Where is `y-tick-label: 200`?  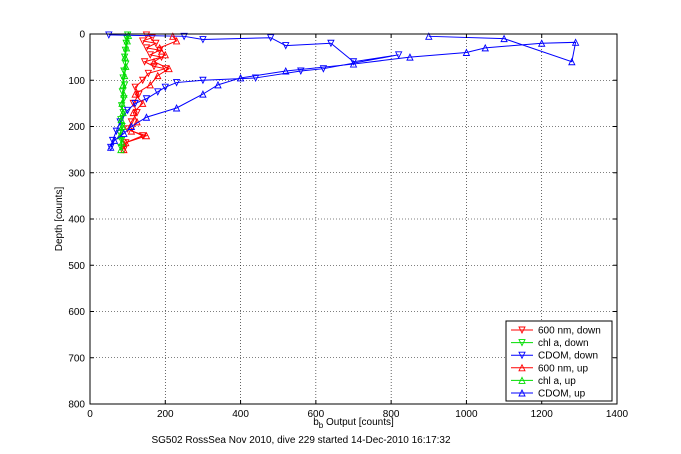
y-tick-label: 200 is located at coordinates (76, 127).